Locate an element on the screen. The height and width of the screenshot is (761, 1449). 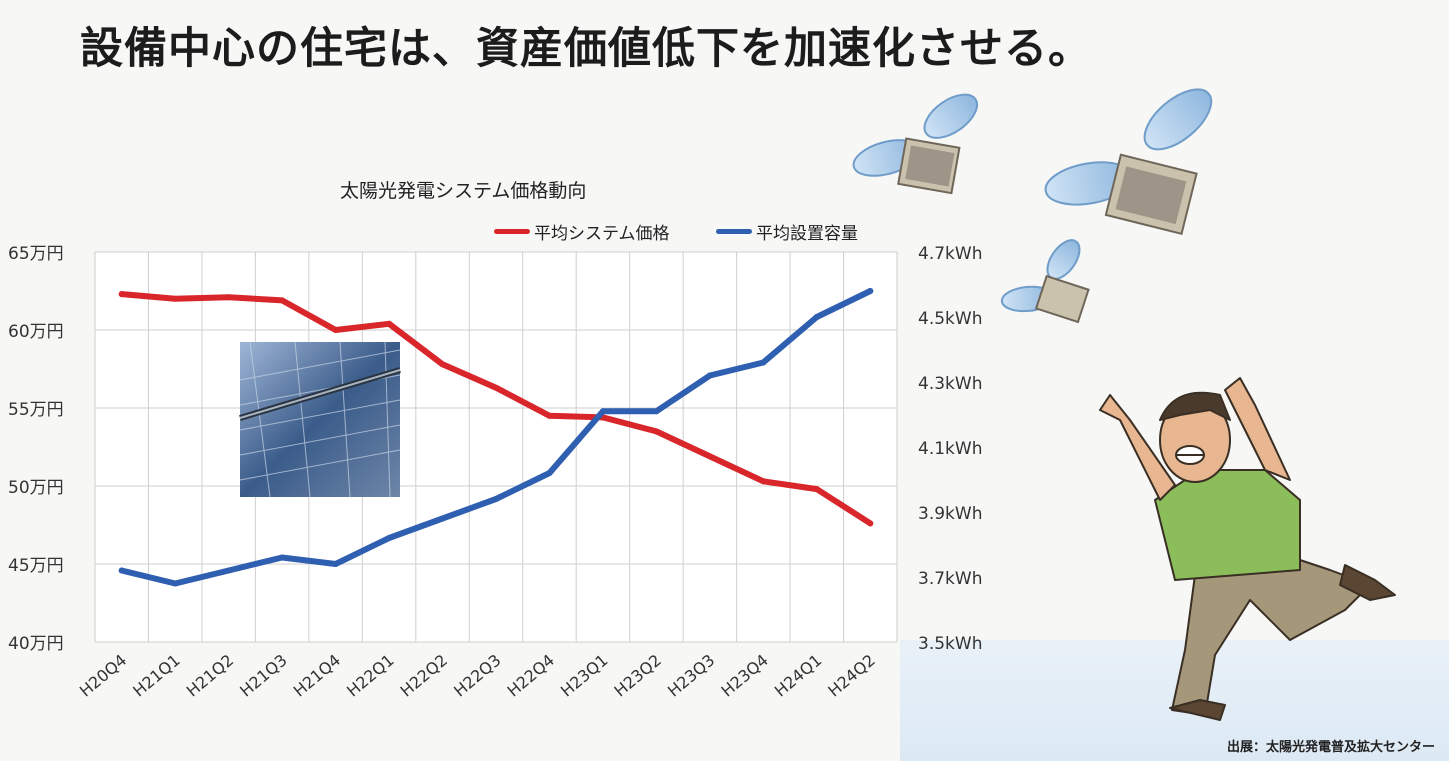
y-right-tick-label: 4.5kWh is located at coordinates (950, 319).